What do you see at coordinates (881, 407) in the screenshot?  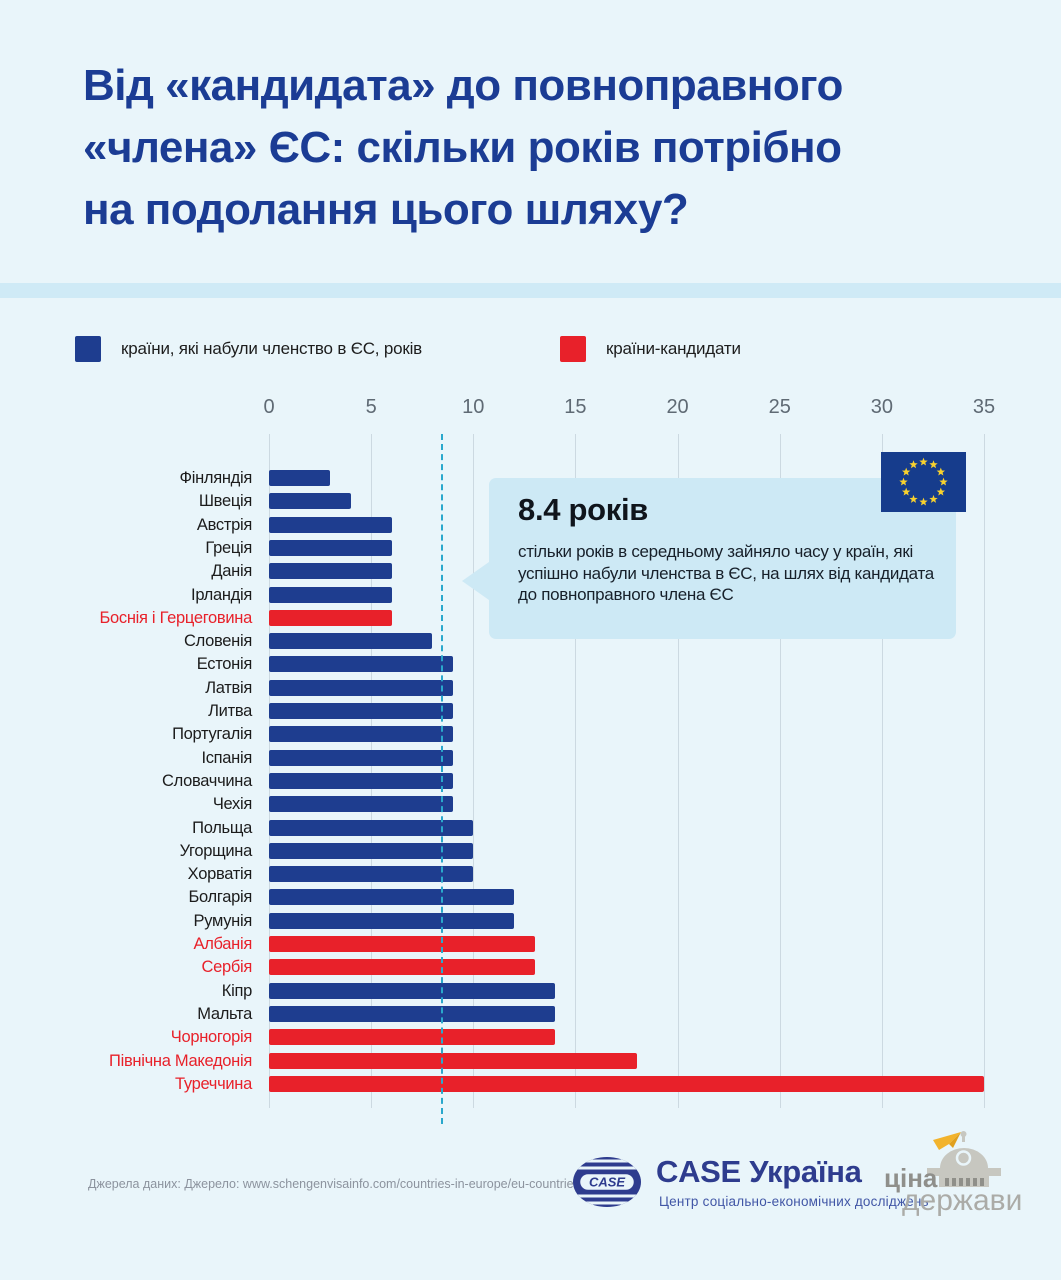 I see `axis-tick-30: 30` at bounding box center [881, 407].